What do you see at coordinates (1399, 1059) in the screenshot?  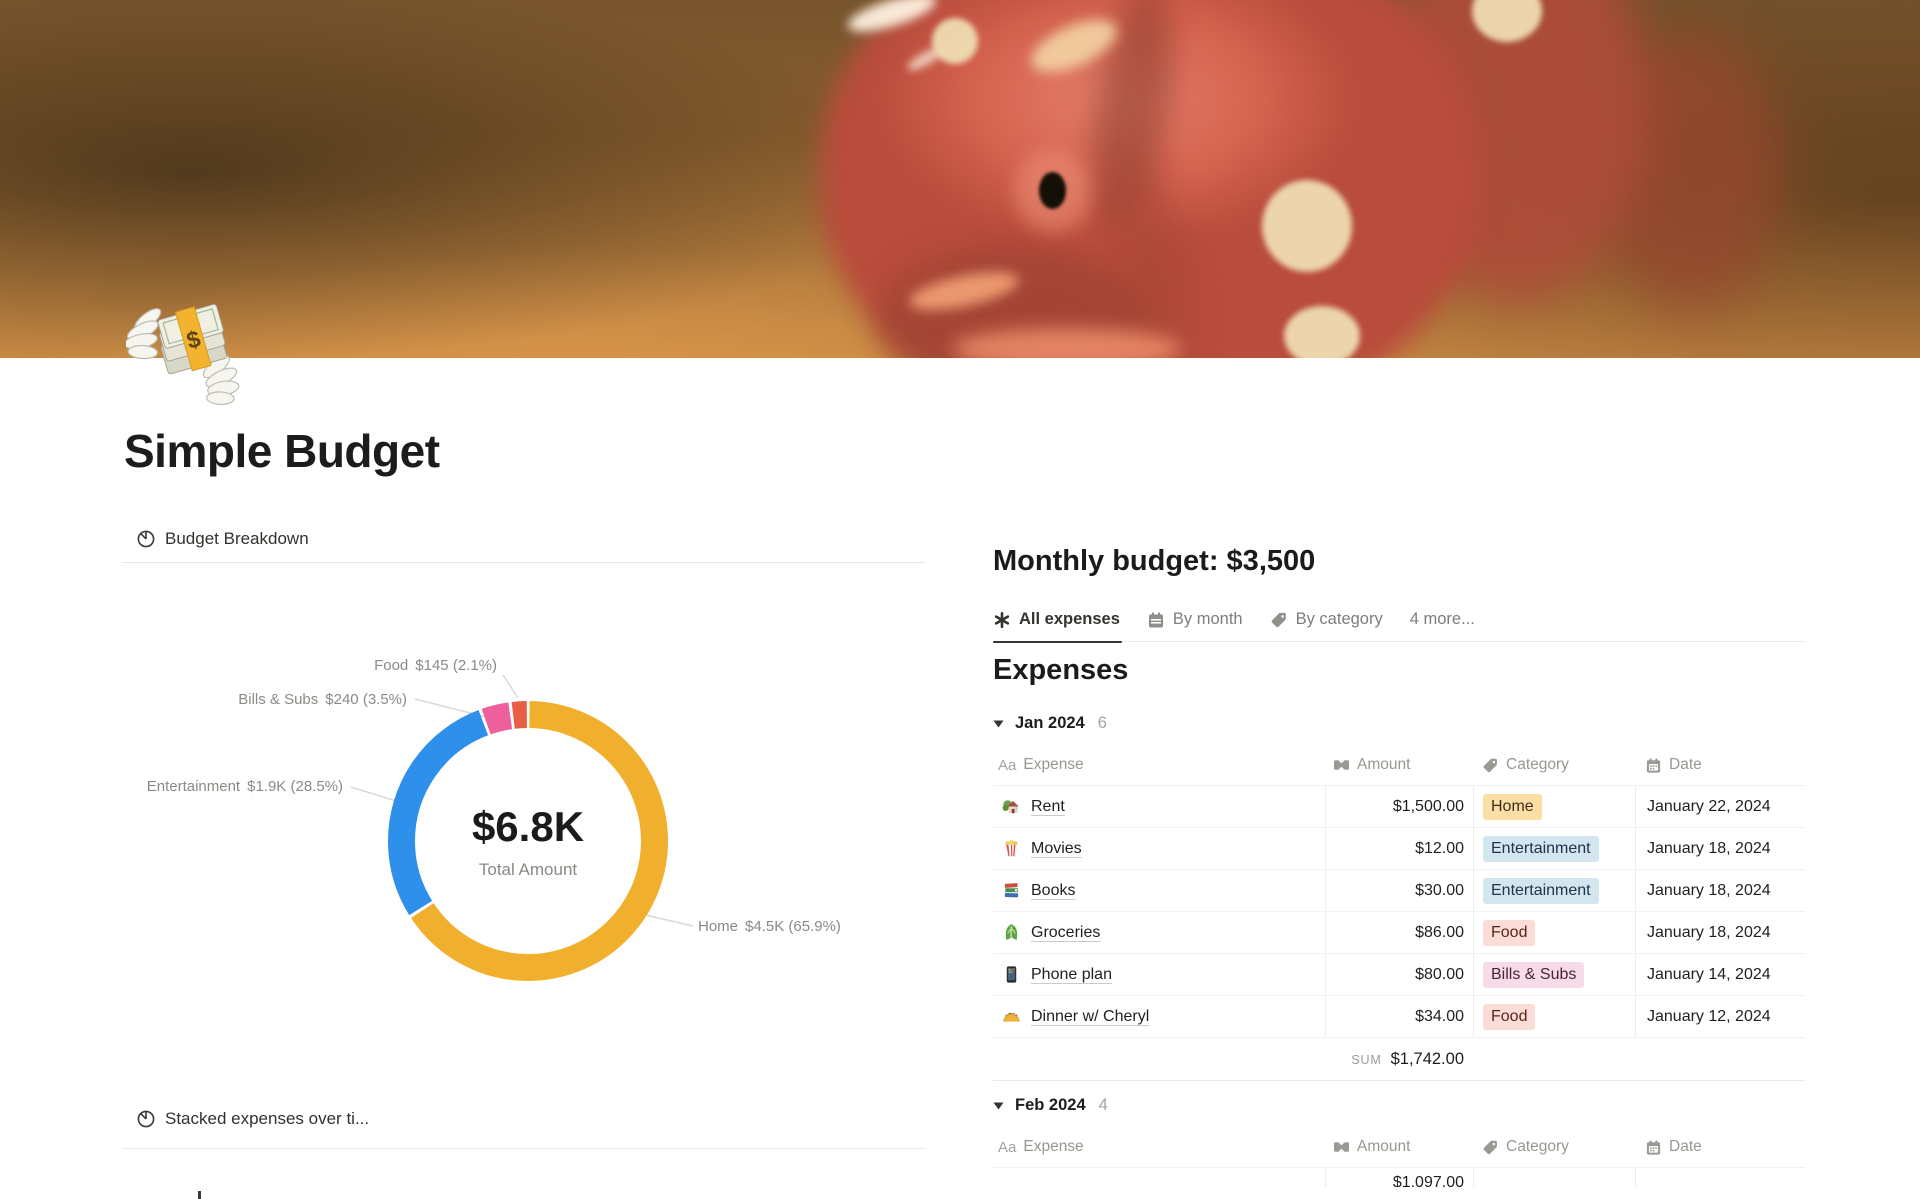 I see `sum-row: SUM $1,742.00` at bounding box center [1399, 1059].